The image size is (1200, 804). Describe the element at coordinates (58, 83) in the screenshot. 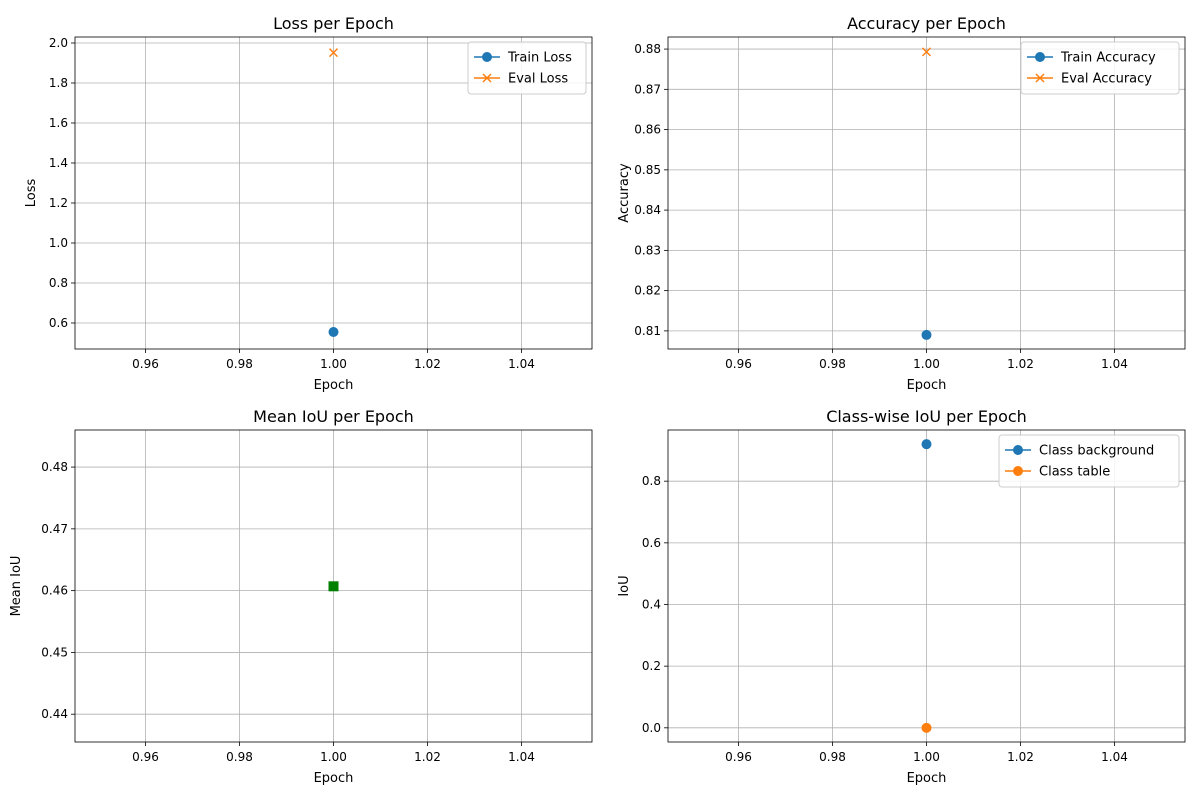

I see `y-tick-label: 1.8` at that location.